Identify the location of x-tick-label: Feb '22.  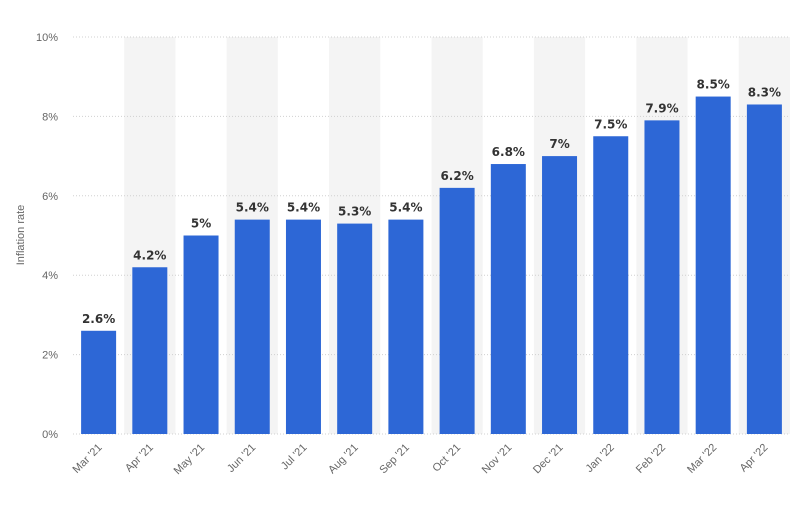
(651, 459).